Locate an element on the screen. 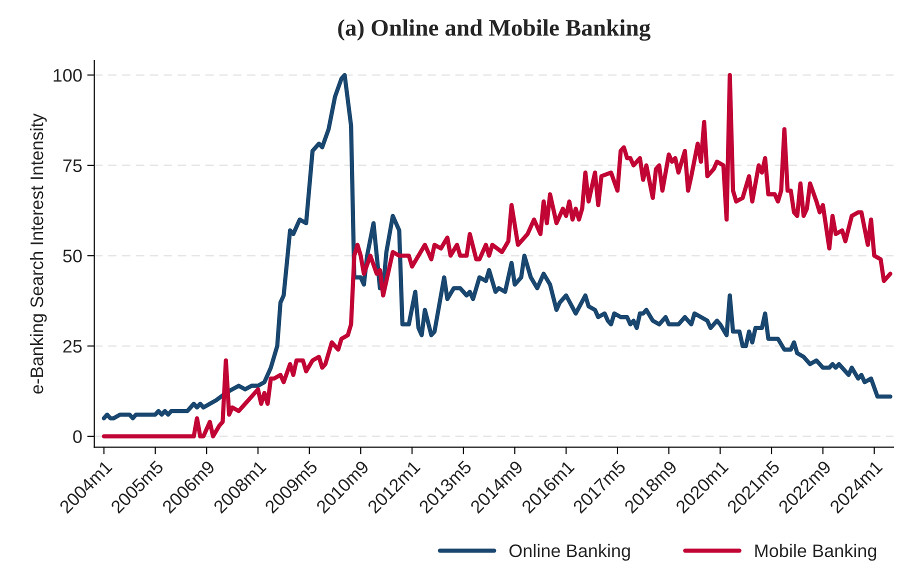 The height and width of the screenshot is (577, 898). y-tick-label: 100 is located at coordinates (68, 75).